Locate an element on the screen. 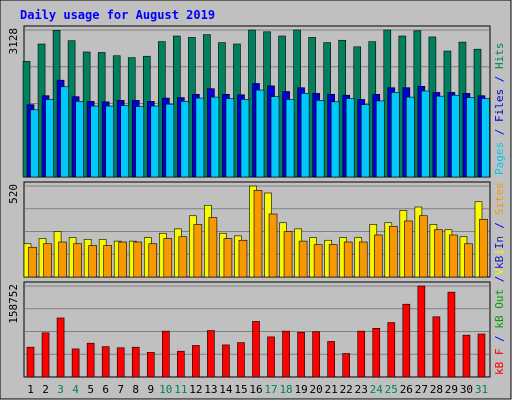 This screenshot has height=400, width=512. x-tick-label-day-25: 25 is located at coordinates (391, 389).